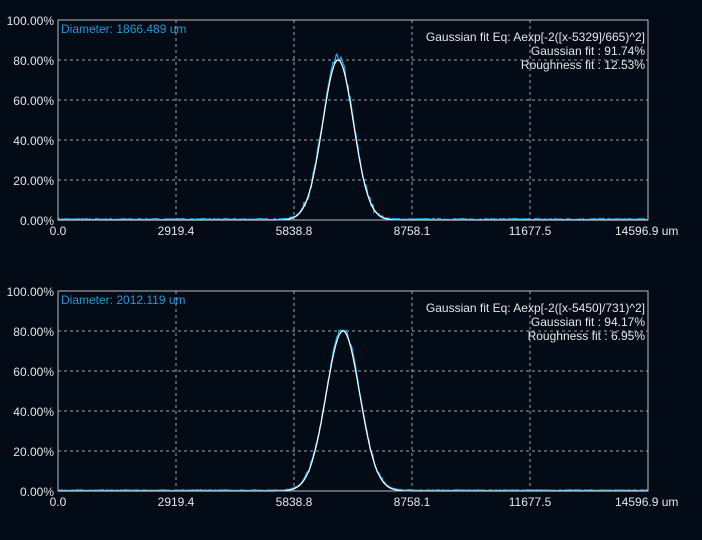  Describe the element at coordinates (587, 336) in the screenshot. I see `roughness-fit-value: Roughness fit : 6.95%` at that location.